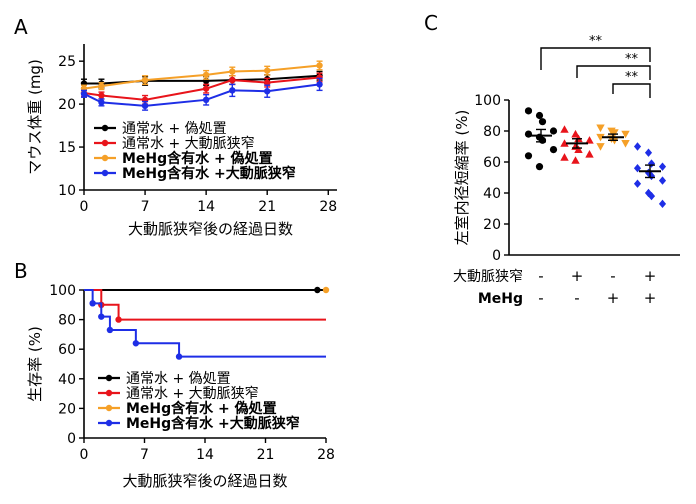 The height and width of the screenshot is (504, 696). Describe the element at coordinates (462, 178) in the screenshot. I see `c-y-axis-label: 左室内径短縮率 (%)` at that location.